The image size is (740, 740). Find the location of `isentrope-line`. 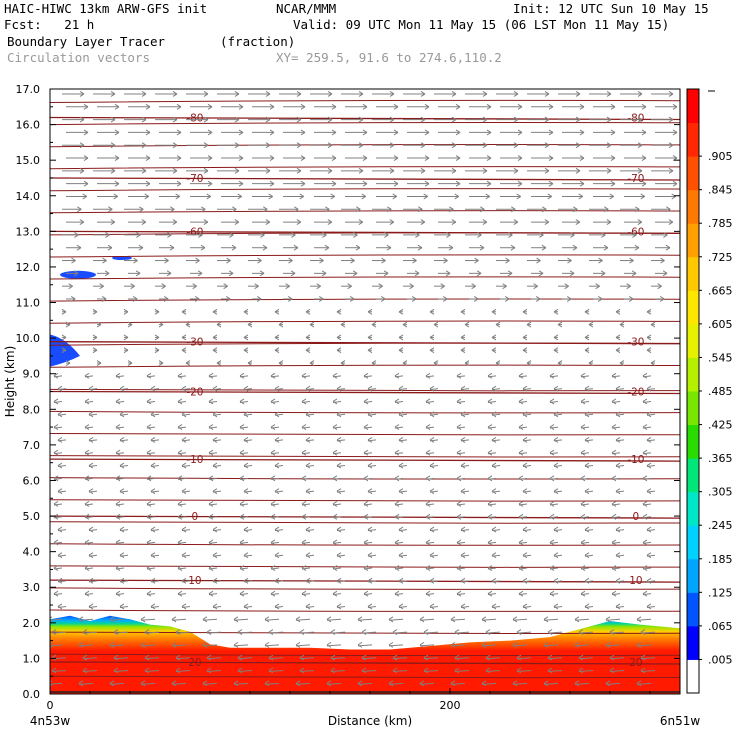

isentrope-line is located at coordinates (365, 168).